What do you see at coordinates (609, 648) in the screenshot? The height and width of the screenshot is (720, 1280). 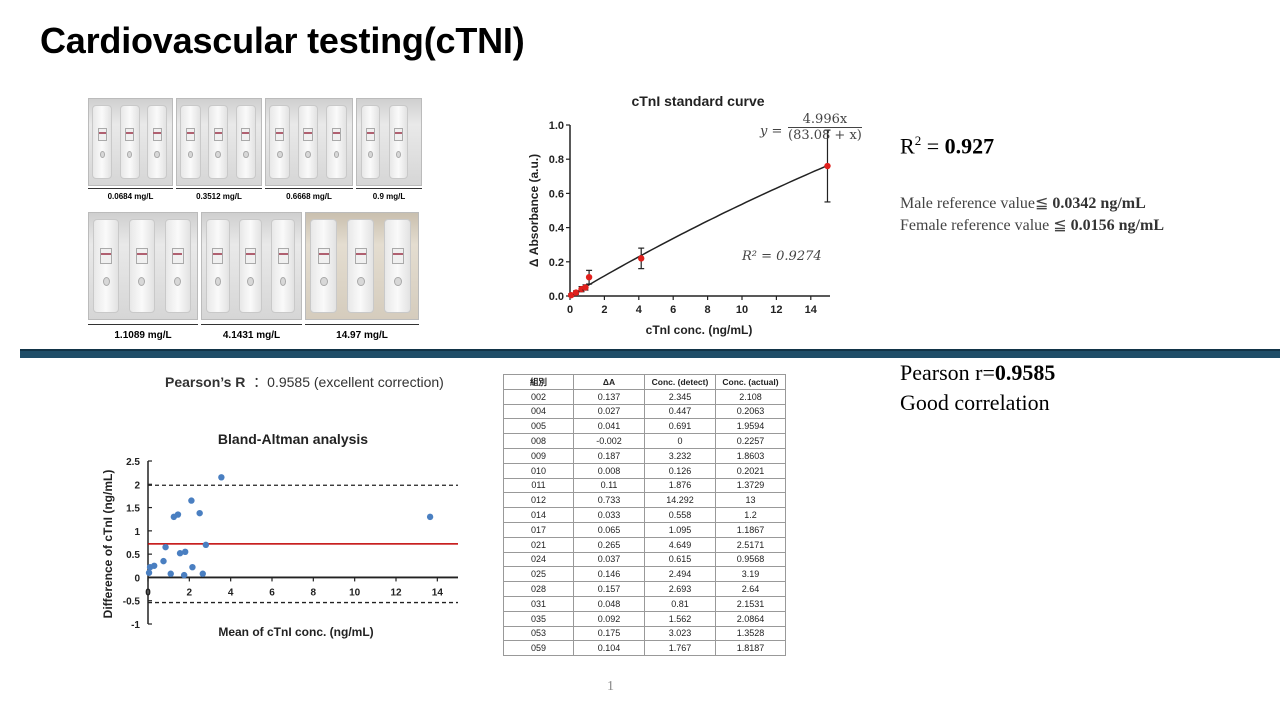 I see `table-cell: 0.104` at bounding box center [609, 648].